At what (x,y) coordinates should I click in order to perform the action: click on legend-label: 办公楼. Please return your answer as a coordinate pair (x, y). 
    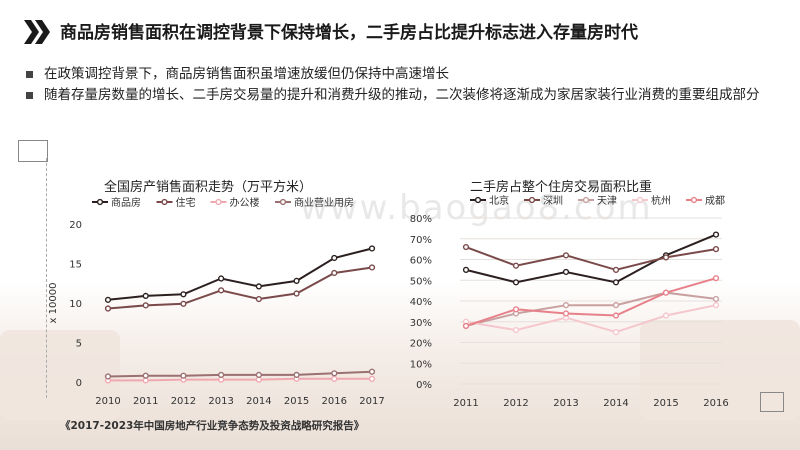
    Looking at the image, I should click on (245, 202).